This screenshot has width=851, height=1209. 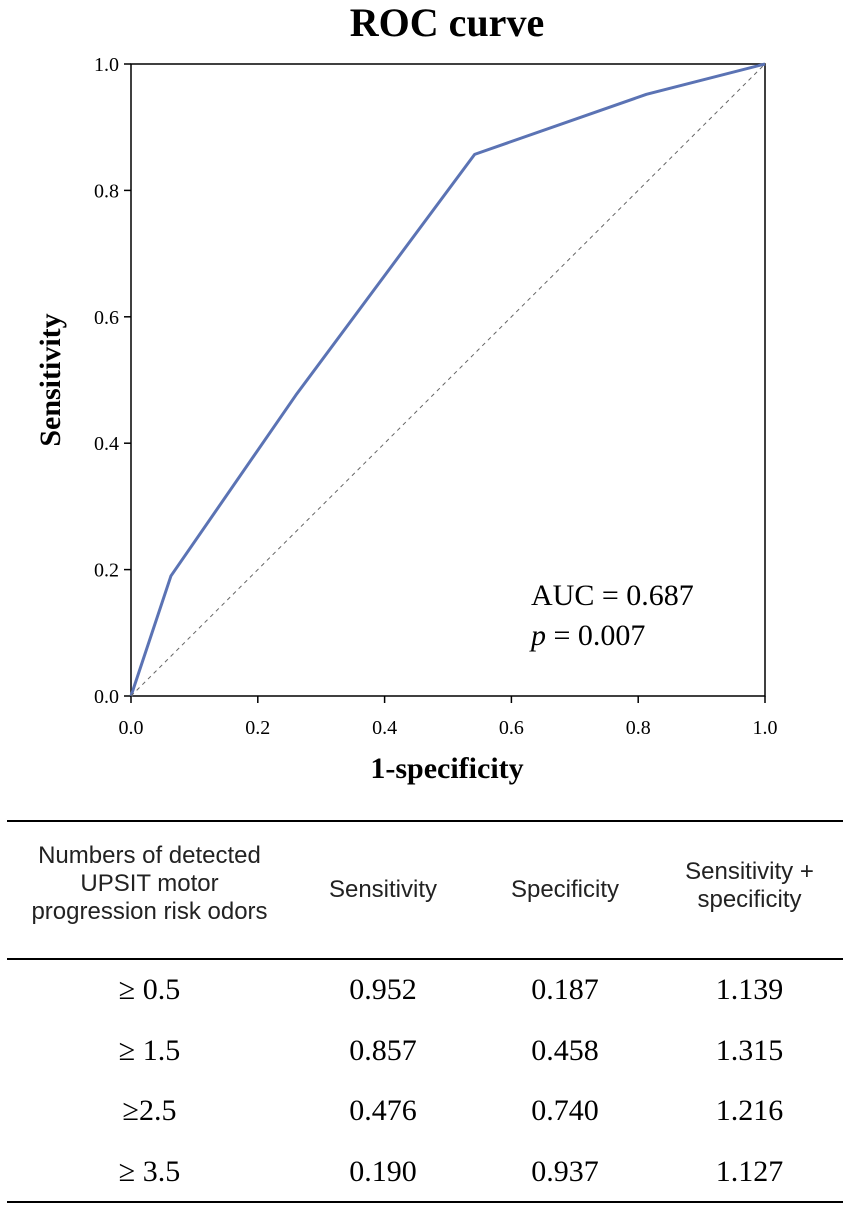 I want to click on sum-cell: 1.139, so click(x=749, y=989).